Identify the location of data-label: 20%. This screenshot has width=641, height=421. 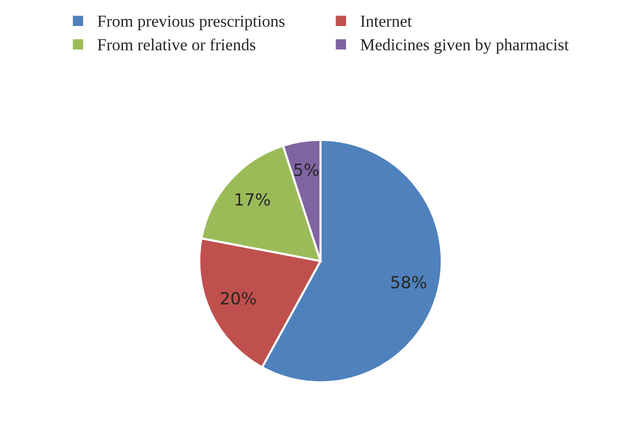
(238, 298).